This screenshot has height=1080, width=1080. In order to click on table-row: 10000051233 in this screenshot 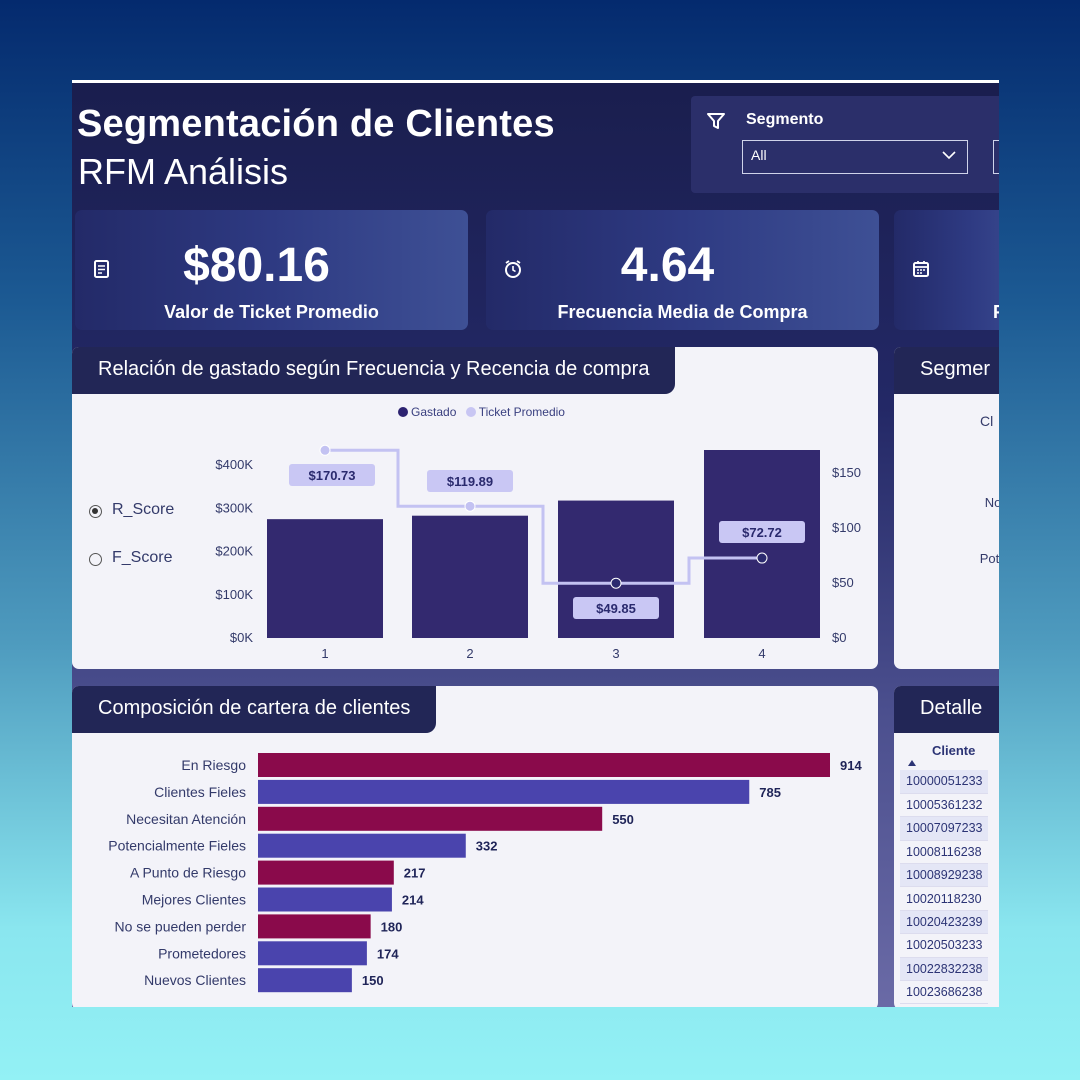, I will do `click(944, 782)`.